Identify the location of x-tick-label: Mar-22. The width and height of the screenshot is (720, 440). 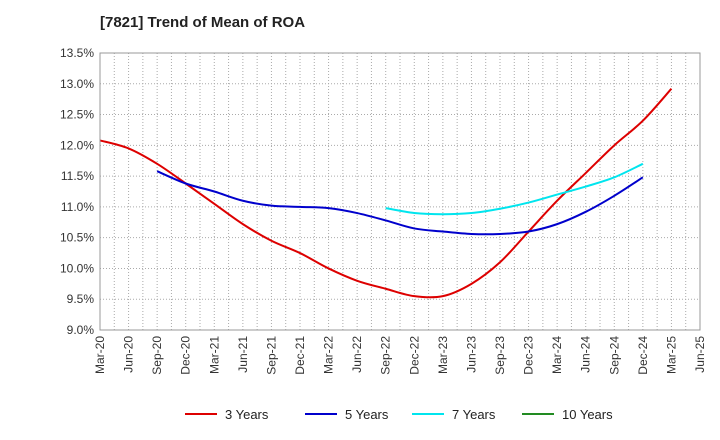
(329, 355).